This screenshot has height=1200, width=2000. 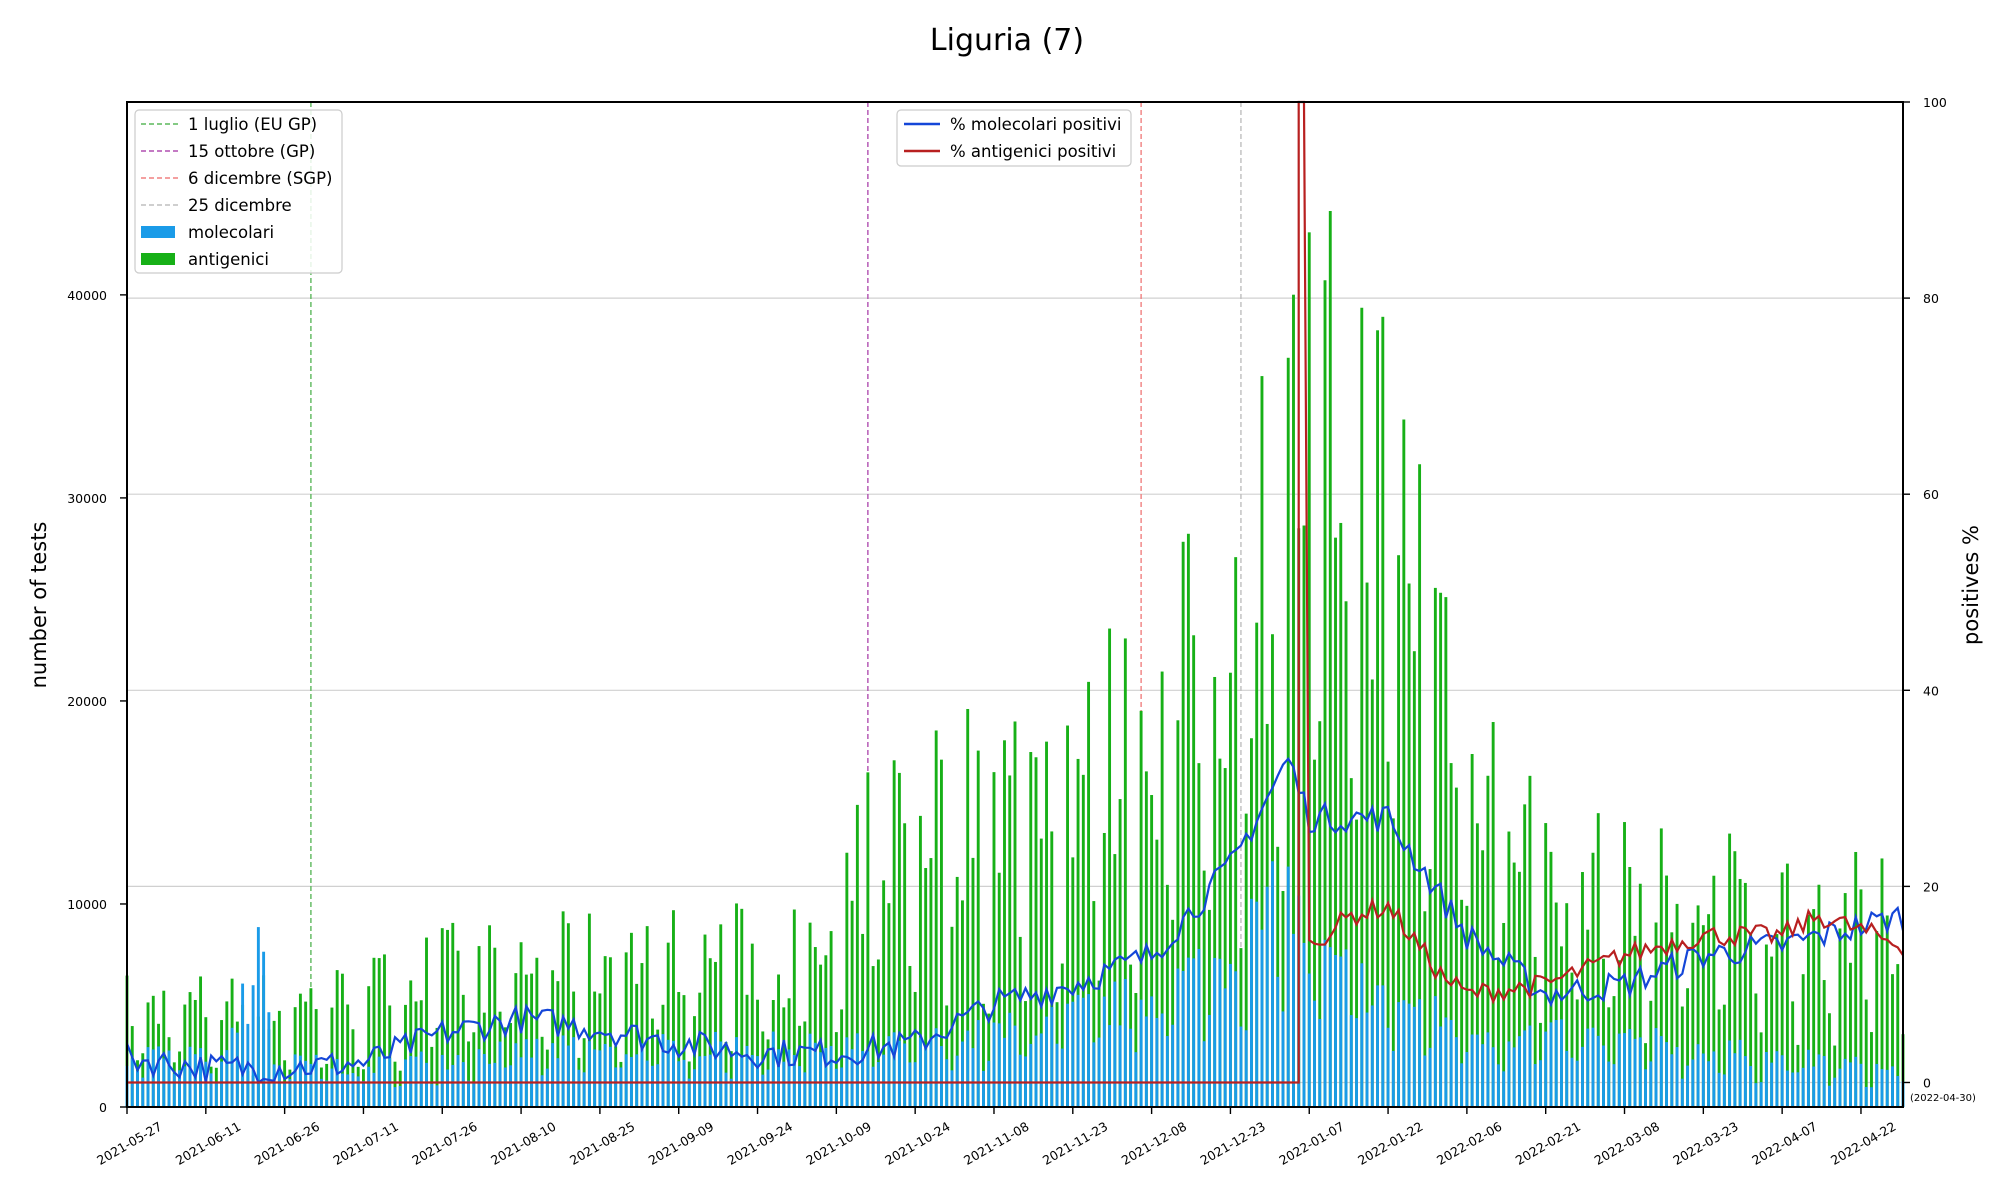 What do you see at coordinates (87, 295) in the screenshot?
I see `y-tick-label: 40000` at bounding box center [87, 295].